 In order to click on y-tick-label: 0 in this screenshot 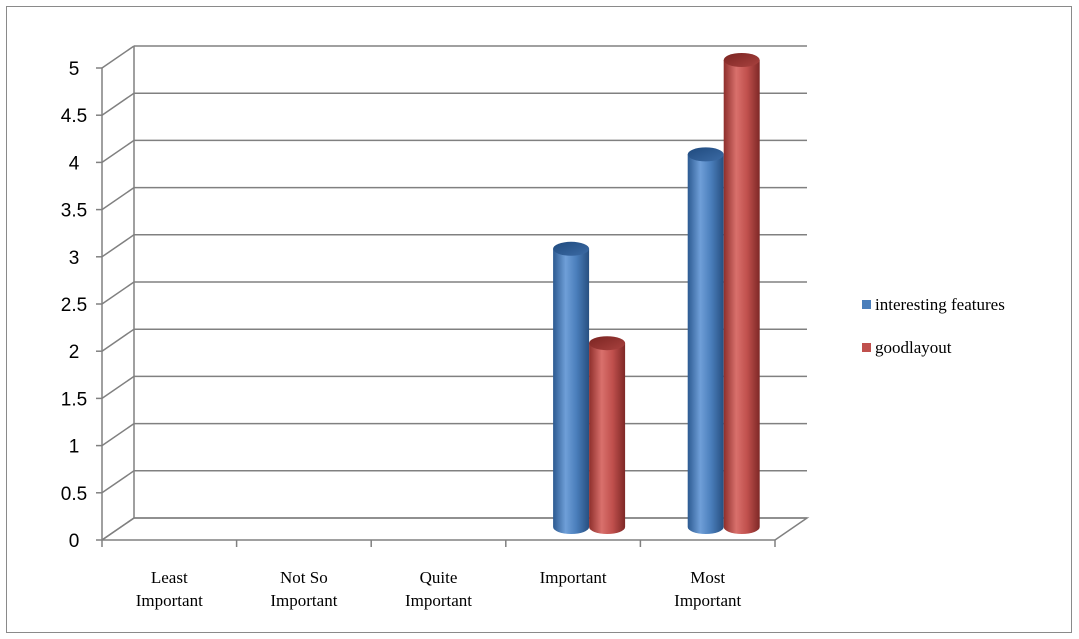, I will do `click(74, 541)`.